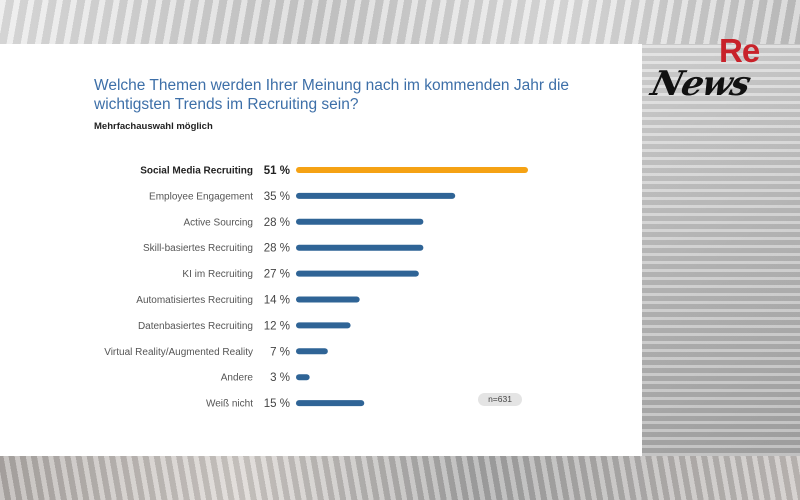 The width and height of the screenshot is (800, 500). Describe the element at coordinates (195, 326) in the screenshot. I see `category-label: Datenbasiertes Recruiting` at that location.